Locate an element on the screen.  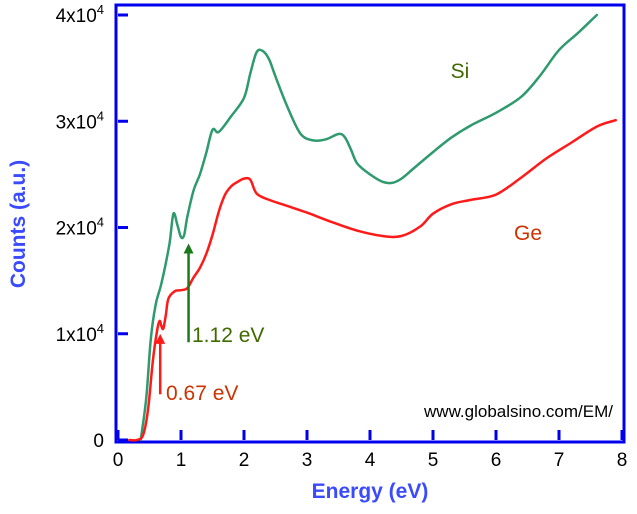
y-tick-mantissa: 3x10 is located at coordinates (76, 122).